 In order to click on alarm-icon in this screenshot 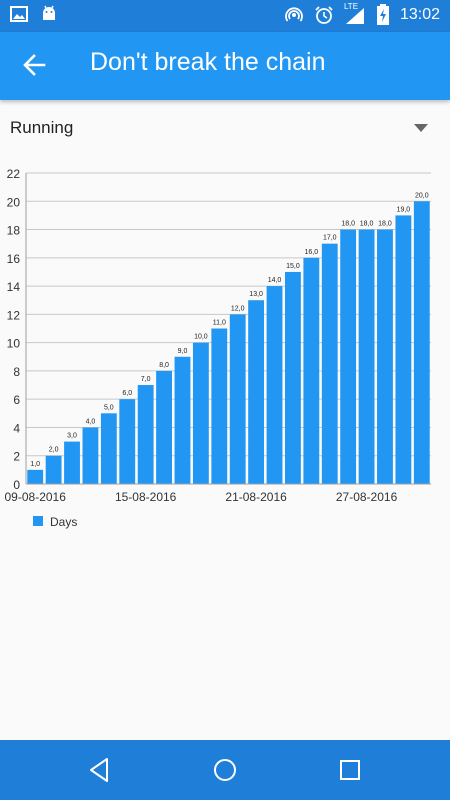, I will do `click(324, 15)`.